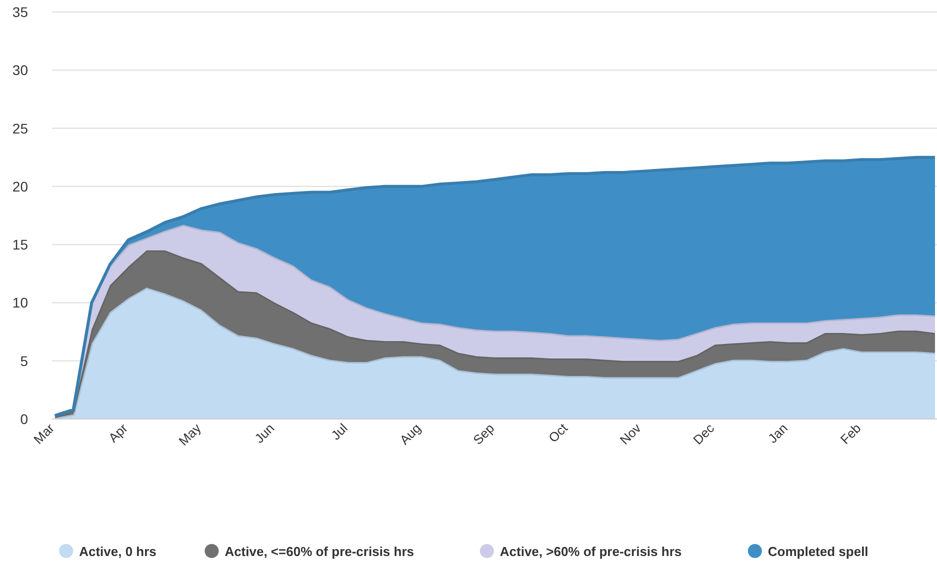 The height and width of the screenshot is (573, 937). What do you see at coordinates (777, 433) in the screenshot?
I see `x-tick-label: Jan` at bounding box center [777, 433].